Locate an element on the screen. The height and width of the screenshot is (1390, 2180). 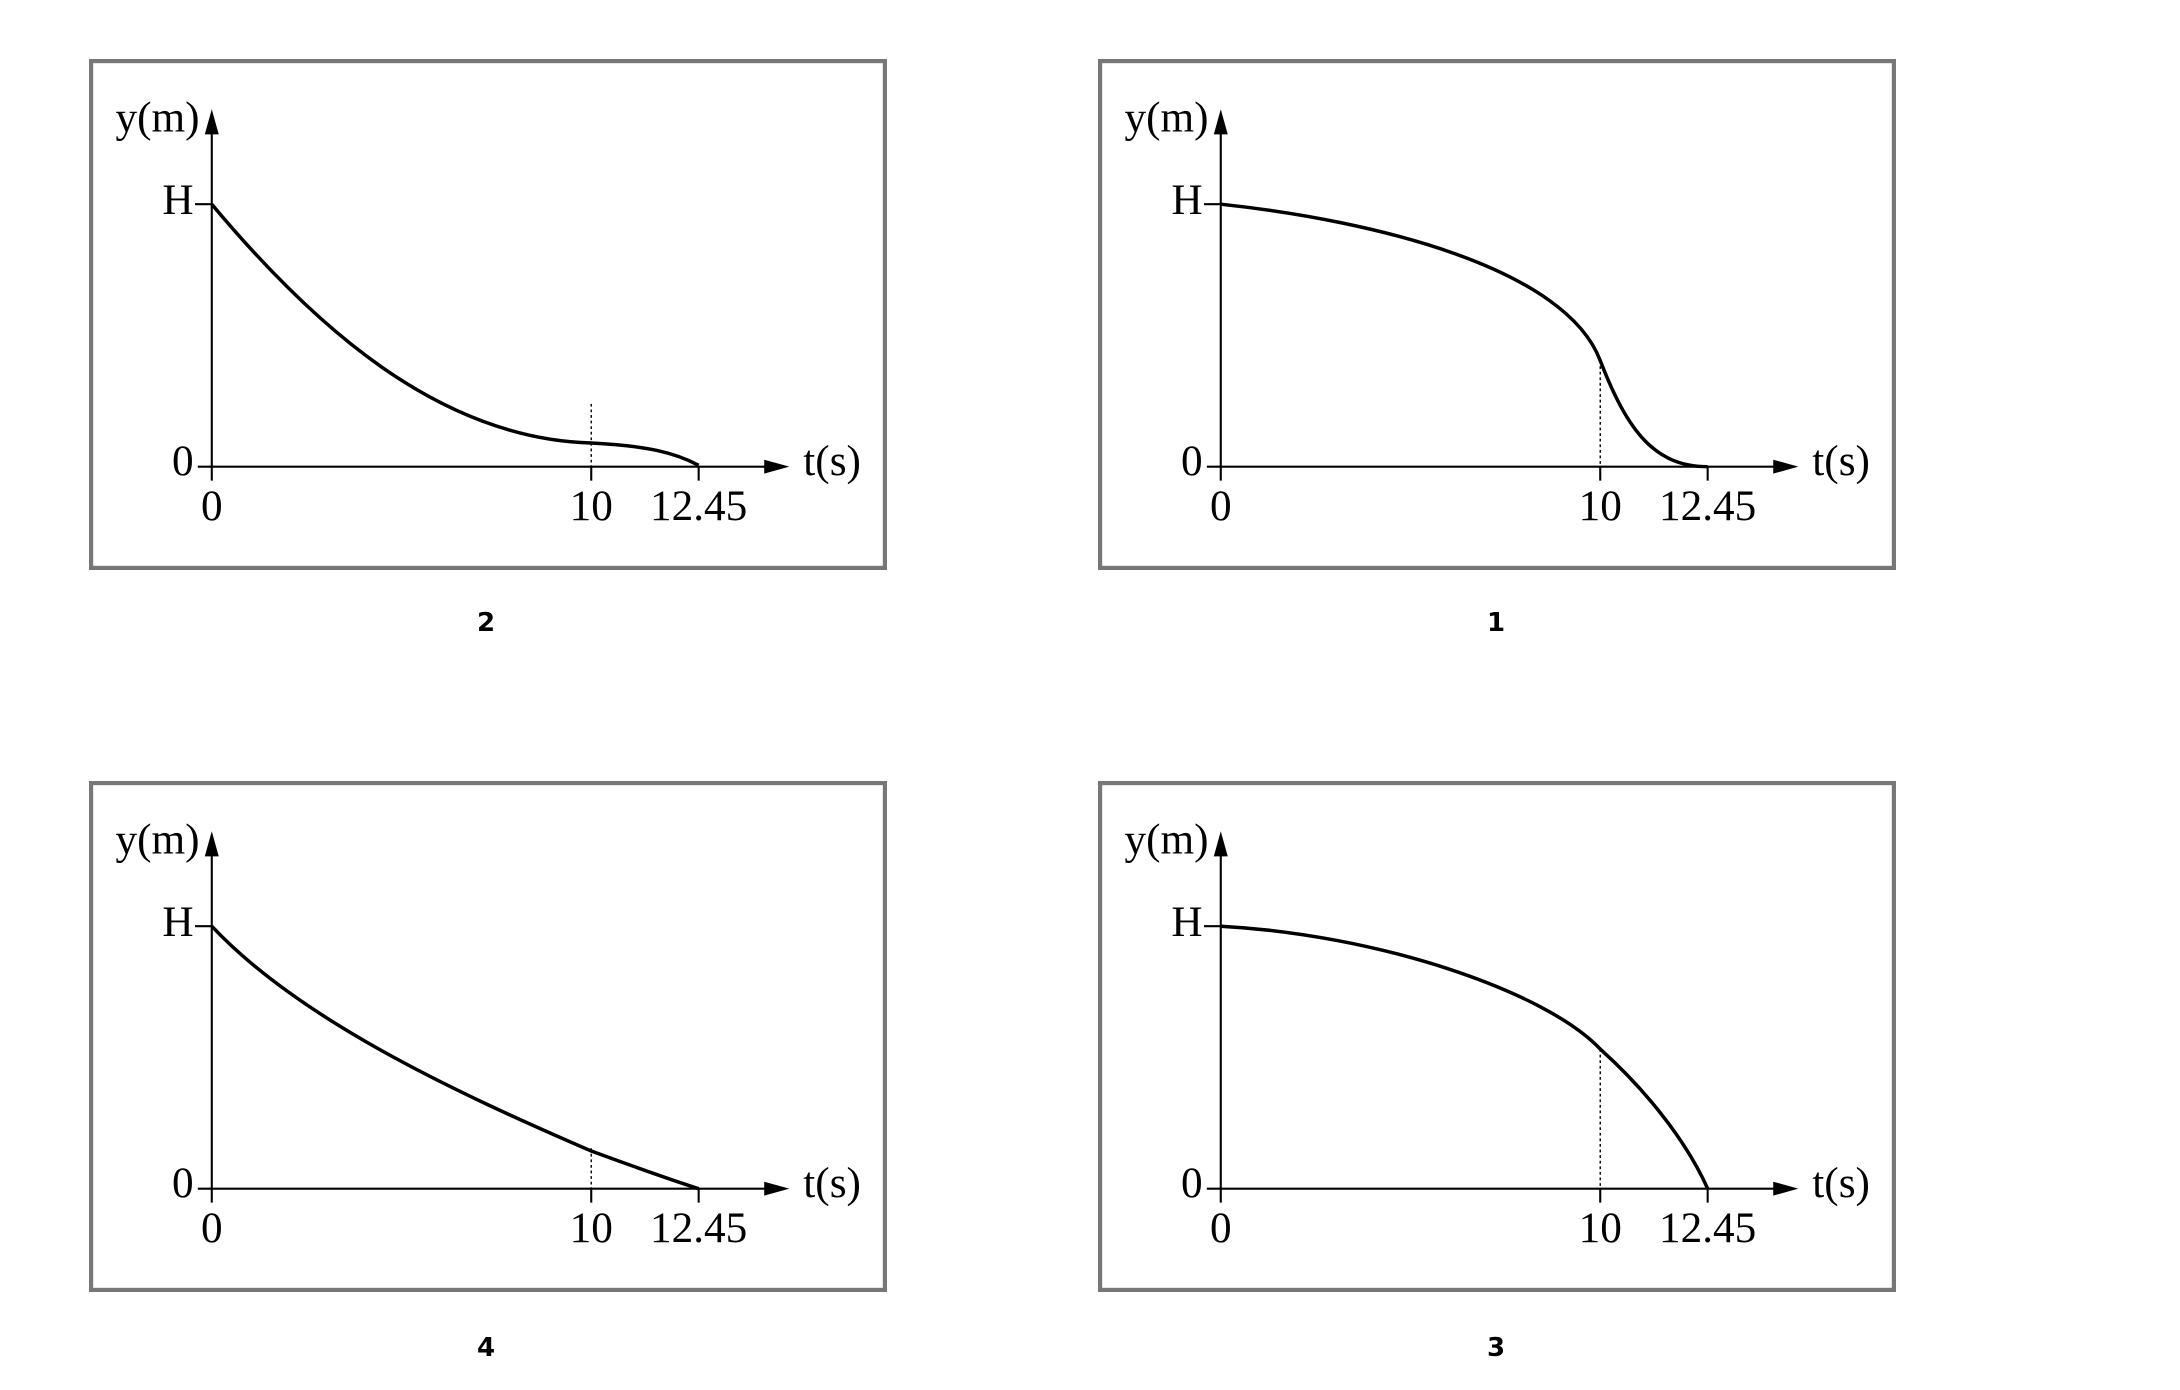
panel-number: 3 is located at coordinates (1496, 1348).